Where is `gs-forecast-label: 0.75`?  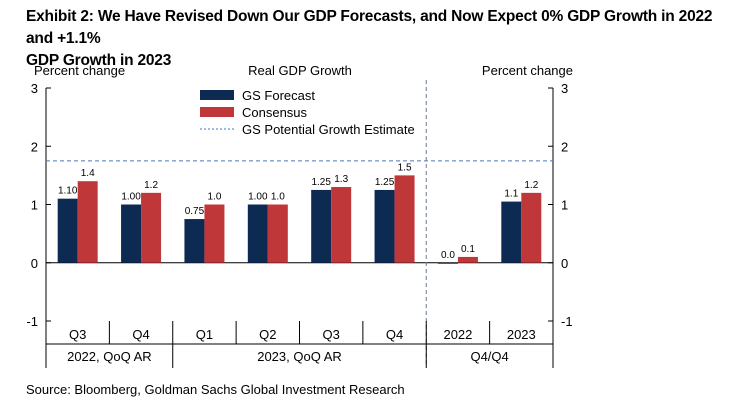
gs-forecast-label: 0.75 is located at coordinates (195, 211).